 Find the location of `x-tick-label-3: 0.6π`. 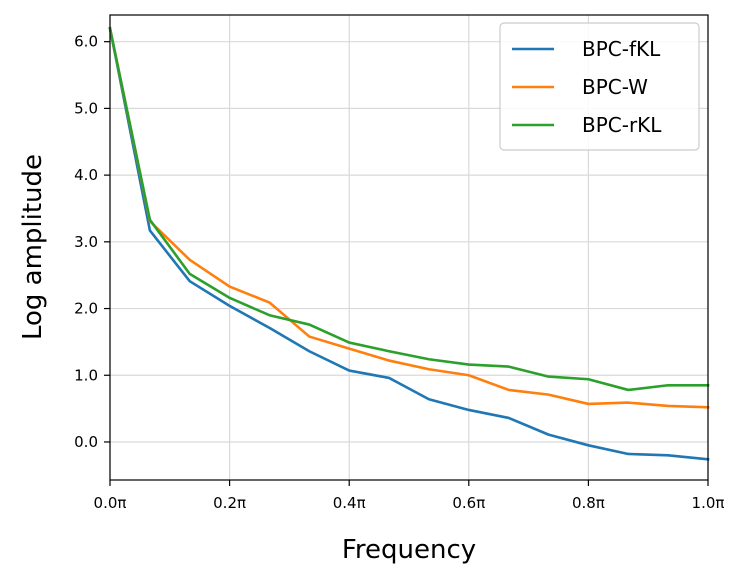

x-tick-label-3: 0.6π is located at coordinates (468, 503).